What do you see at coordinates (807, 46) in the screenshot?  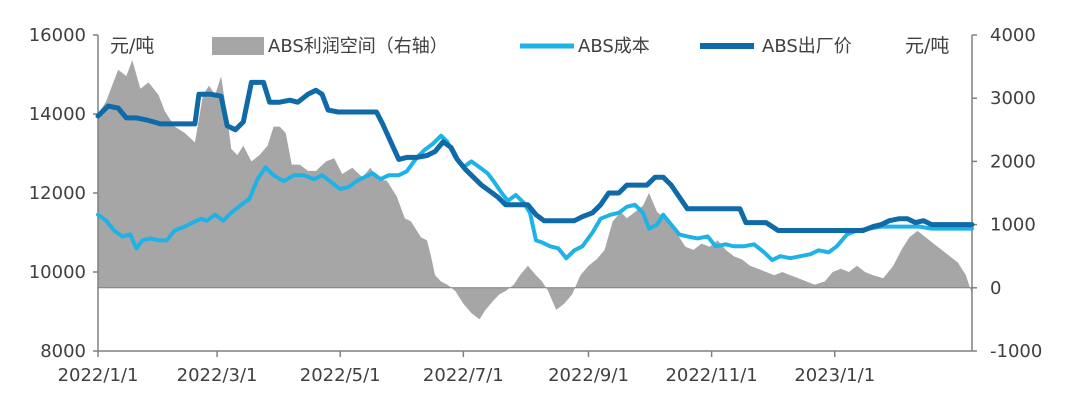 I see `legend-label-price: ABS出厂价` at bounding box center [807, 46].